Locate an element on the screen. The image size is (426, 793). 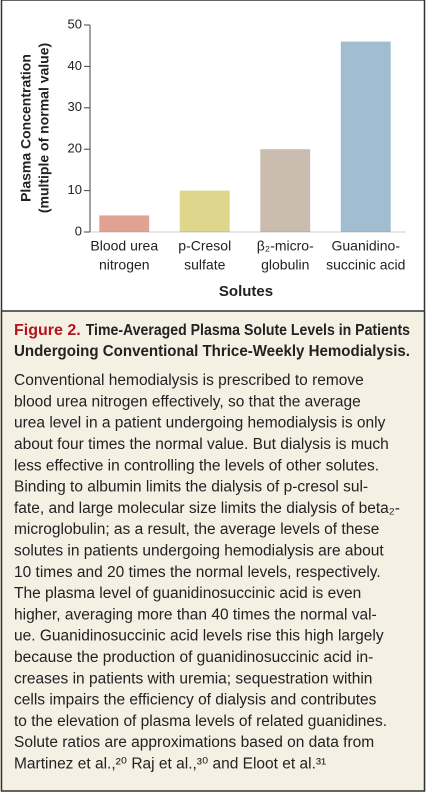
x-tick-label: succinic acid is located at coordinates (365, 265).